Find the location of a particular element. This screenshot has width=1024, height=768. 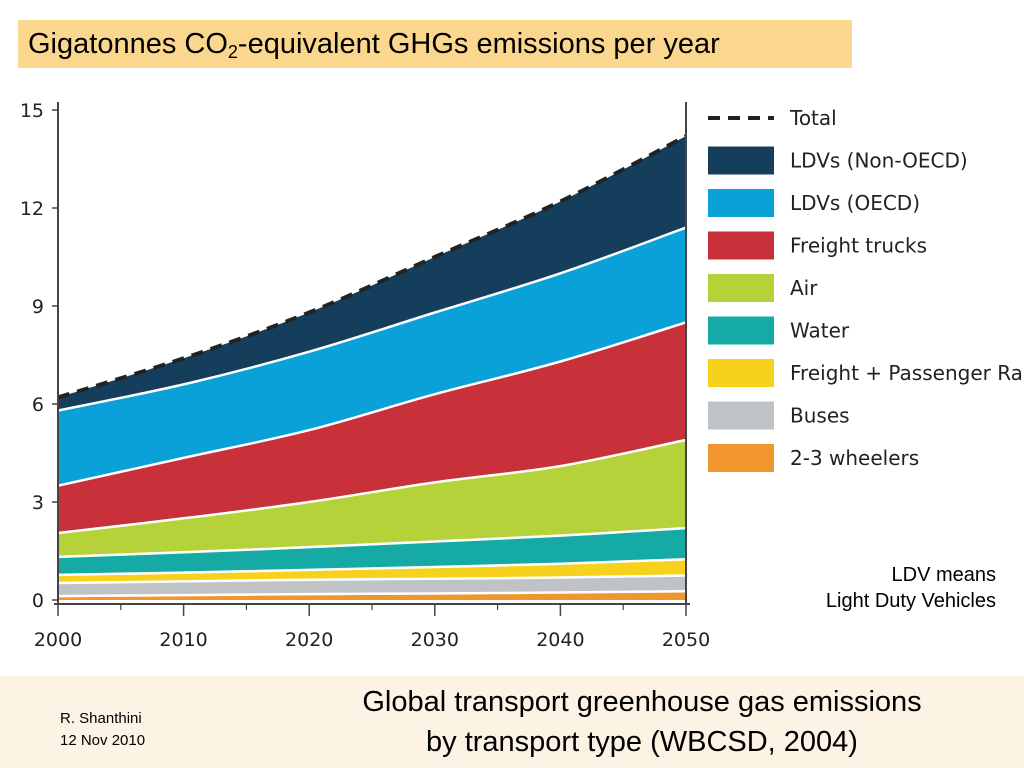

legend-swatch-ldvs-oecd is located at coordinates (741, 203).